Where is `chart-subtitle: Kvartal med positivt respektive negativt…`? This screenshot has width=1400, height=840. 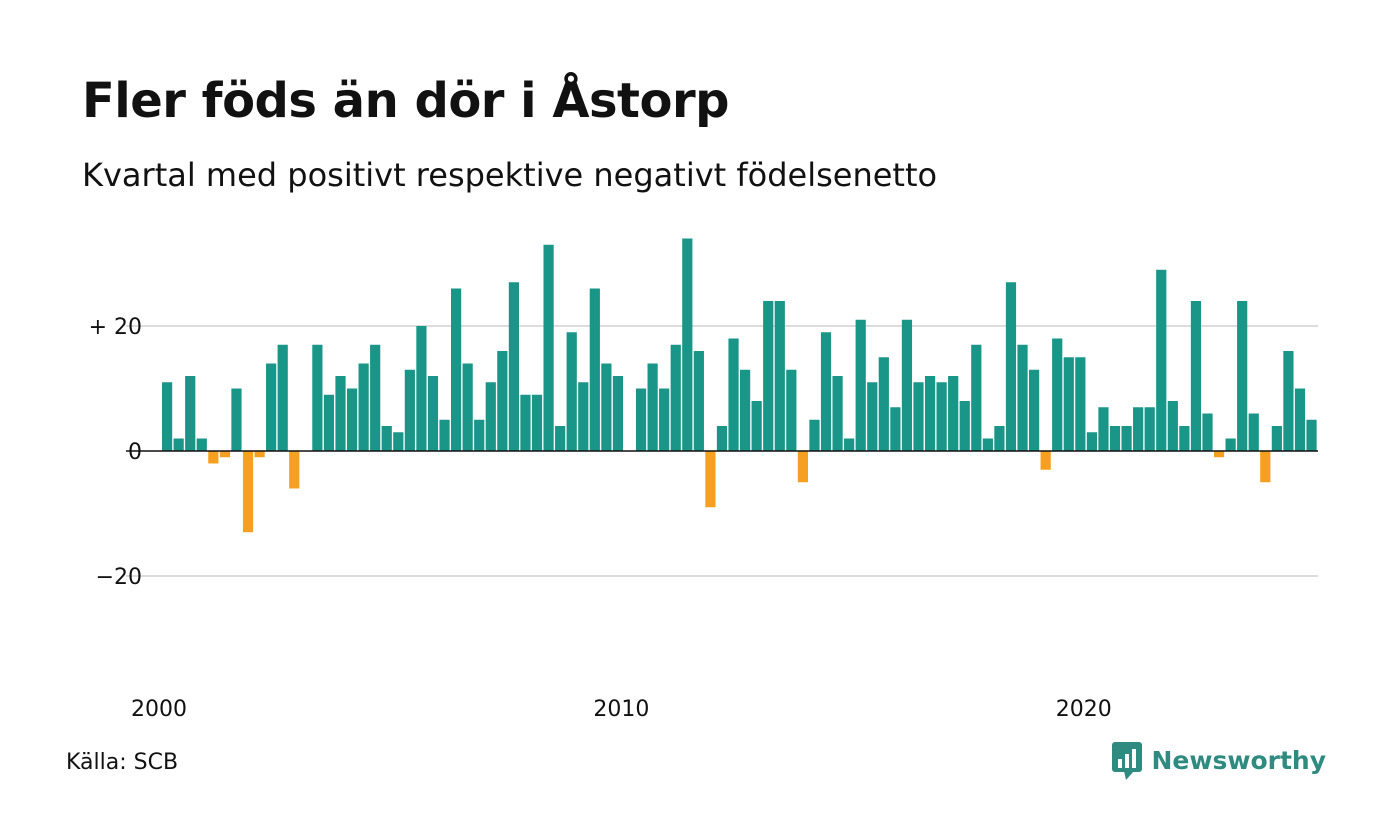 chart-subtitle: Kvartal med positivt respektive negativt… is located at coordinates (510, 175).